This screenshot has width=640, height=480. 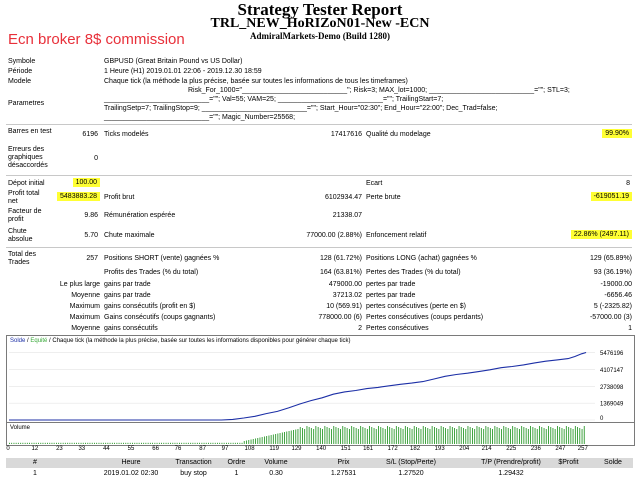 I want to click on gross-profit-label: Profit brut, so click(x=119, y=197).